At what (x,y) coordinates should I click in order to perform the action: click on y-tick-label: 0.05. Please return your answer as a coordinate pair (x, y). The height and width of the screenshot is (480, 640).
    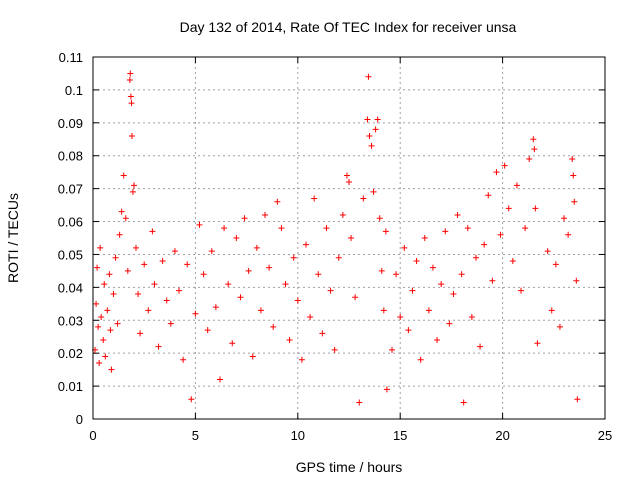
    Looking at the image, I should click on (70, 254).